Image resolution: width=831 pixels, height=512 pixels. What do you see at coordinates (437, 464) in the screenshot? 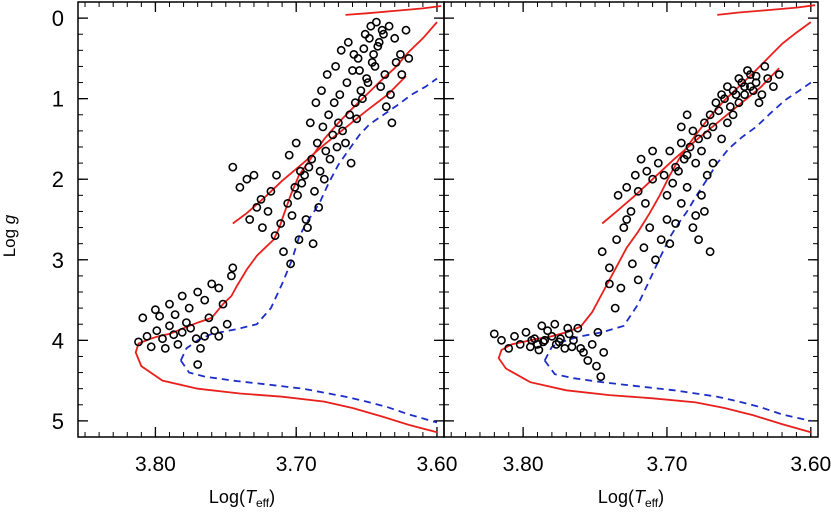
I see `x-tick-label: 3.60` at bounding box center [437, 464].